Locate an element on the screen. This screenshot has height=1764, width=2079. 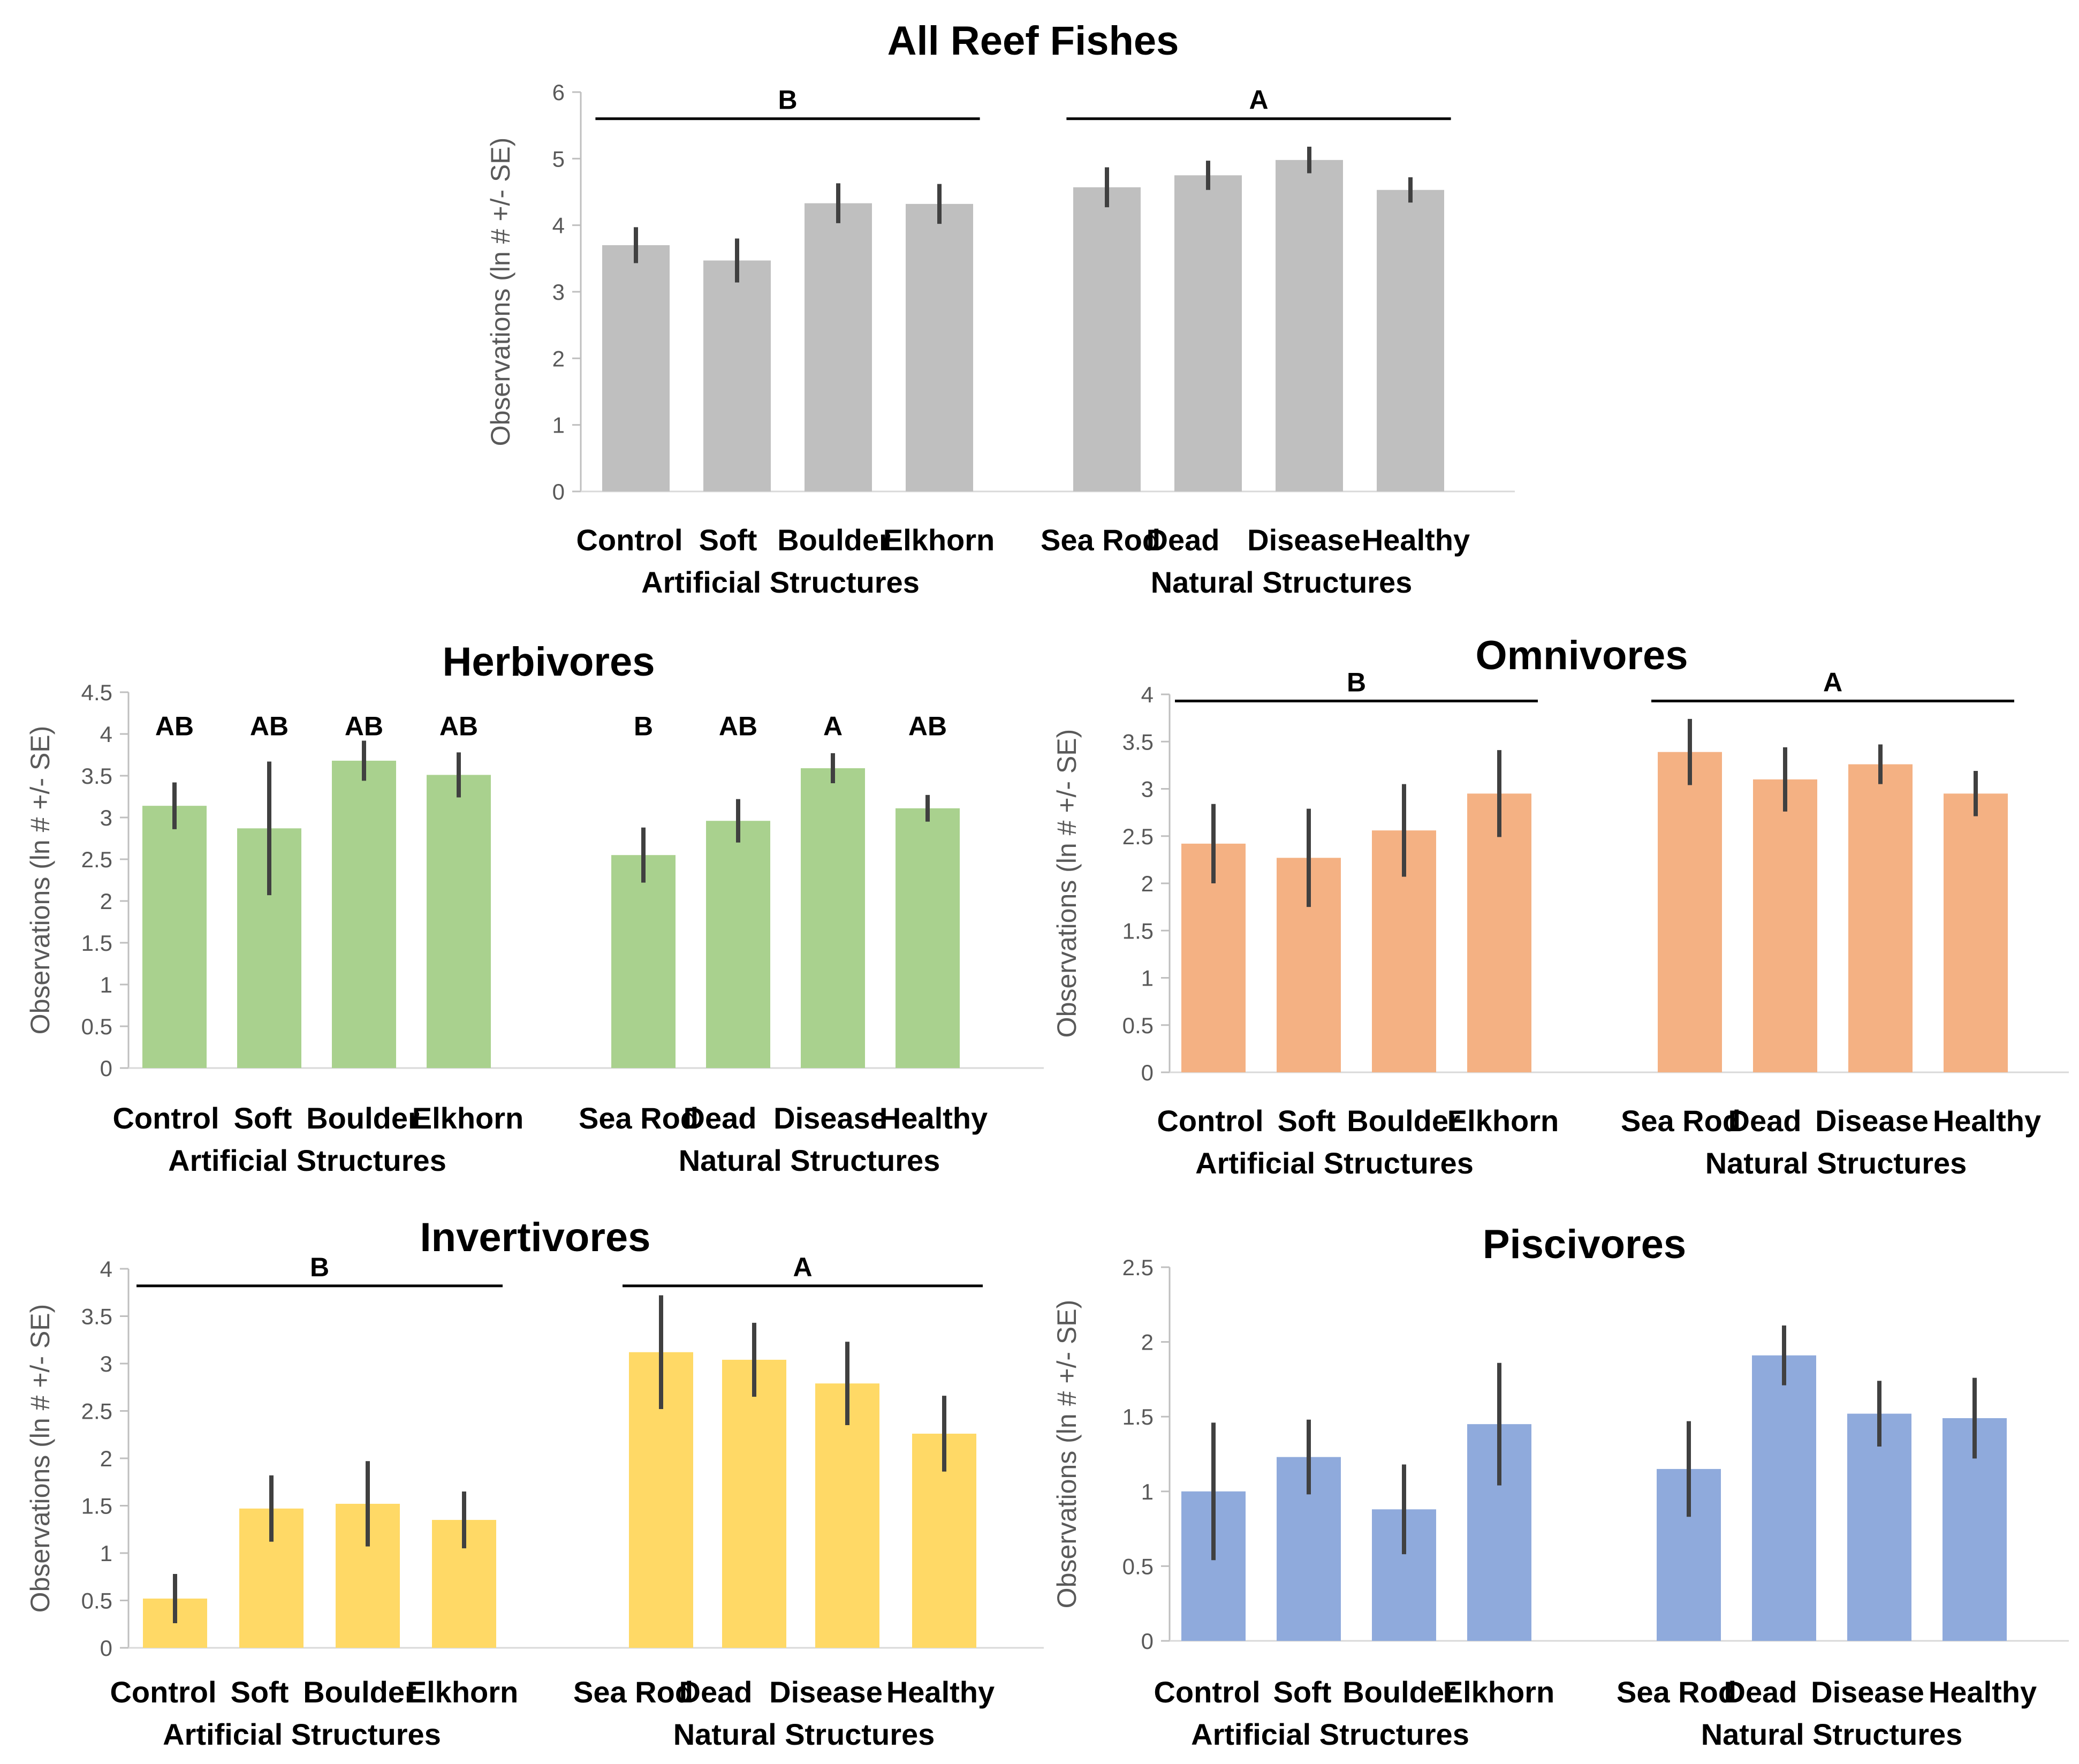
y-tick-label: 4.5 is located at coordinates (96, 693).